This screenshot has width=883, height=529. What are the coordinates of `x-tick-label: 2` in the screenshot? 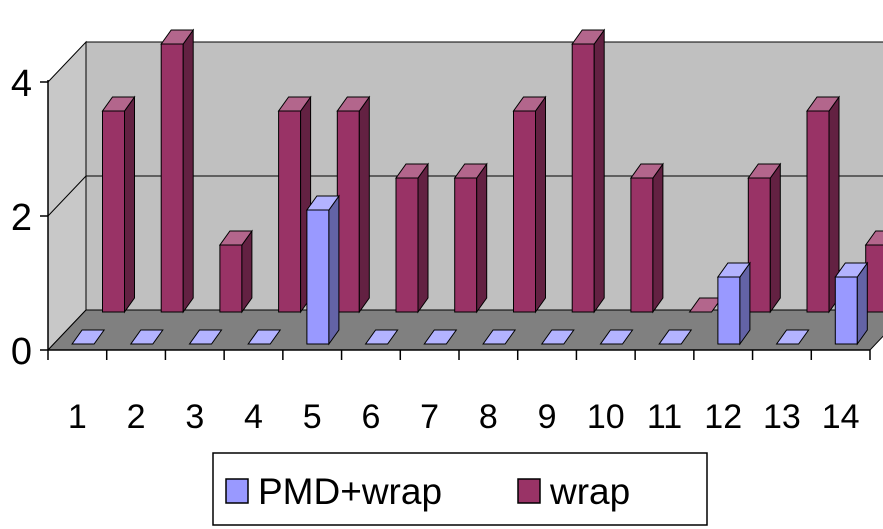 It's located at (136, 417).